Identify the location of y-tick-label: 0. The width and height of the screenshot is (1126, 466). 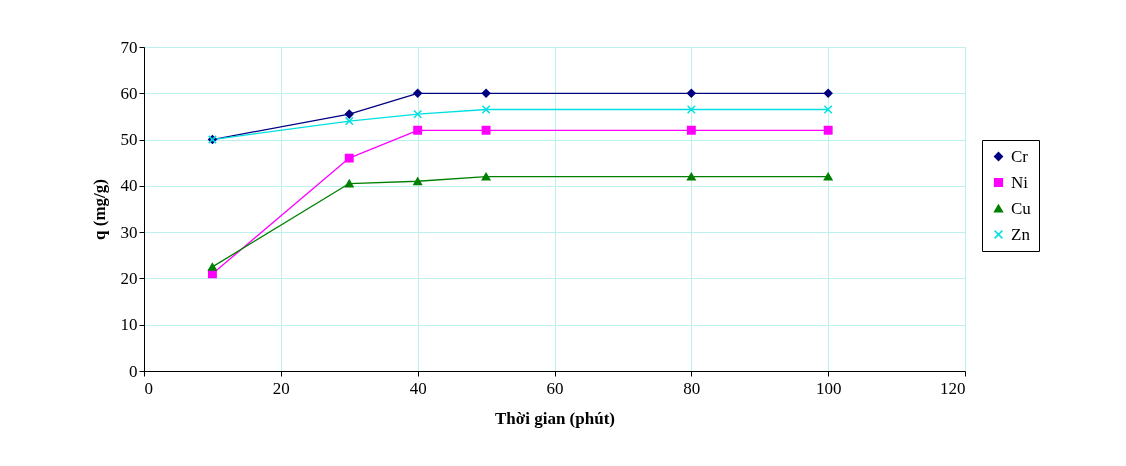
(133, 371).